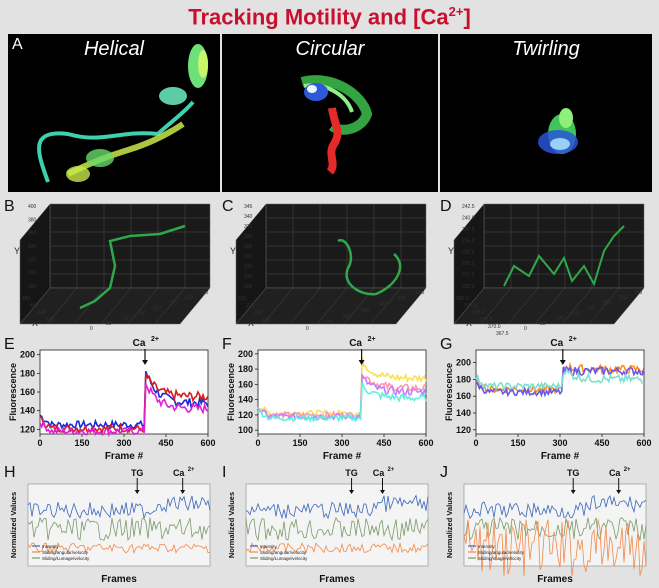  What do you see at coordinates (369, 267) in the screenshot?
I see `trajectory-path` at bounding box center [369, 267].